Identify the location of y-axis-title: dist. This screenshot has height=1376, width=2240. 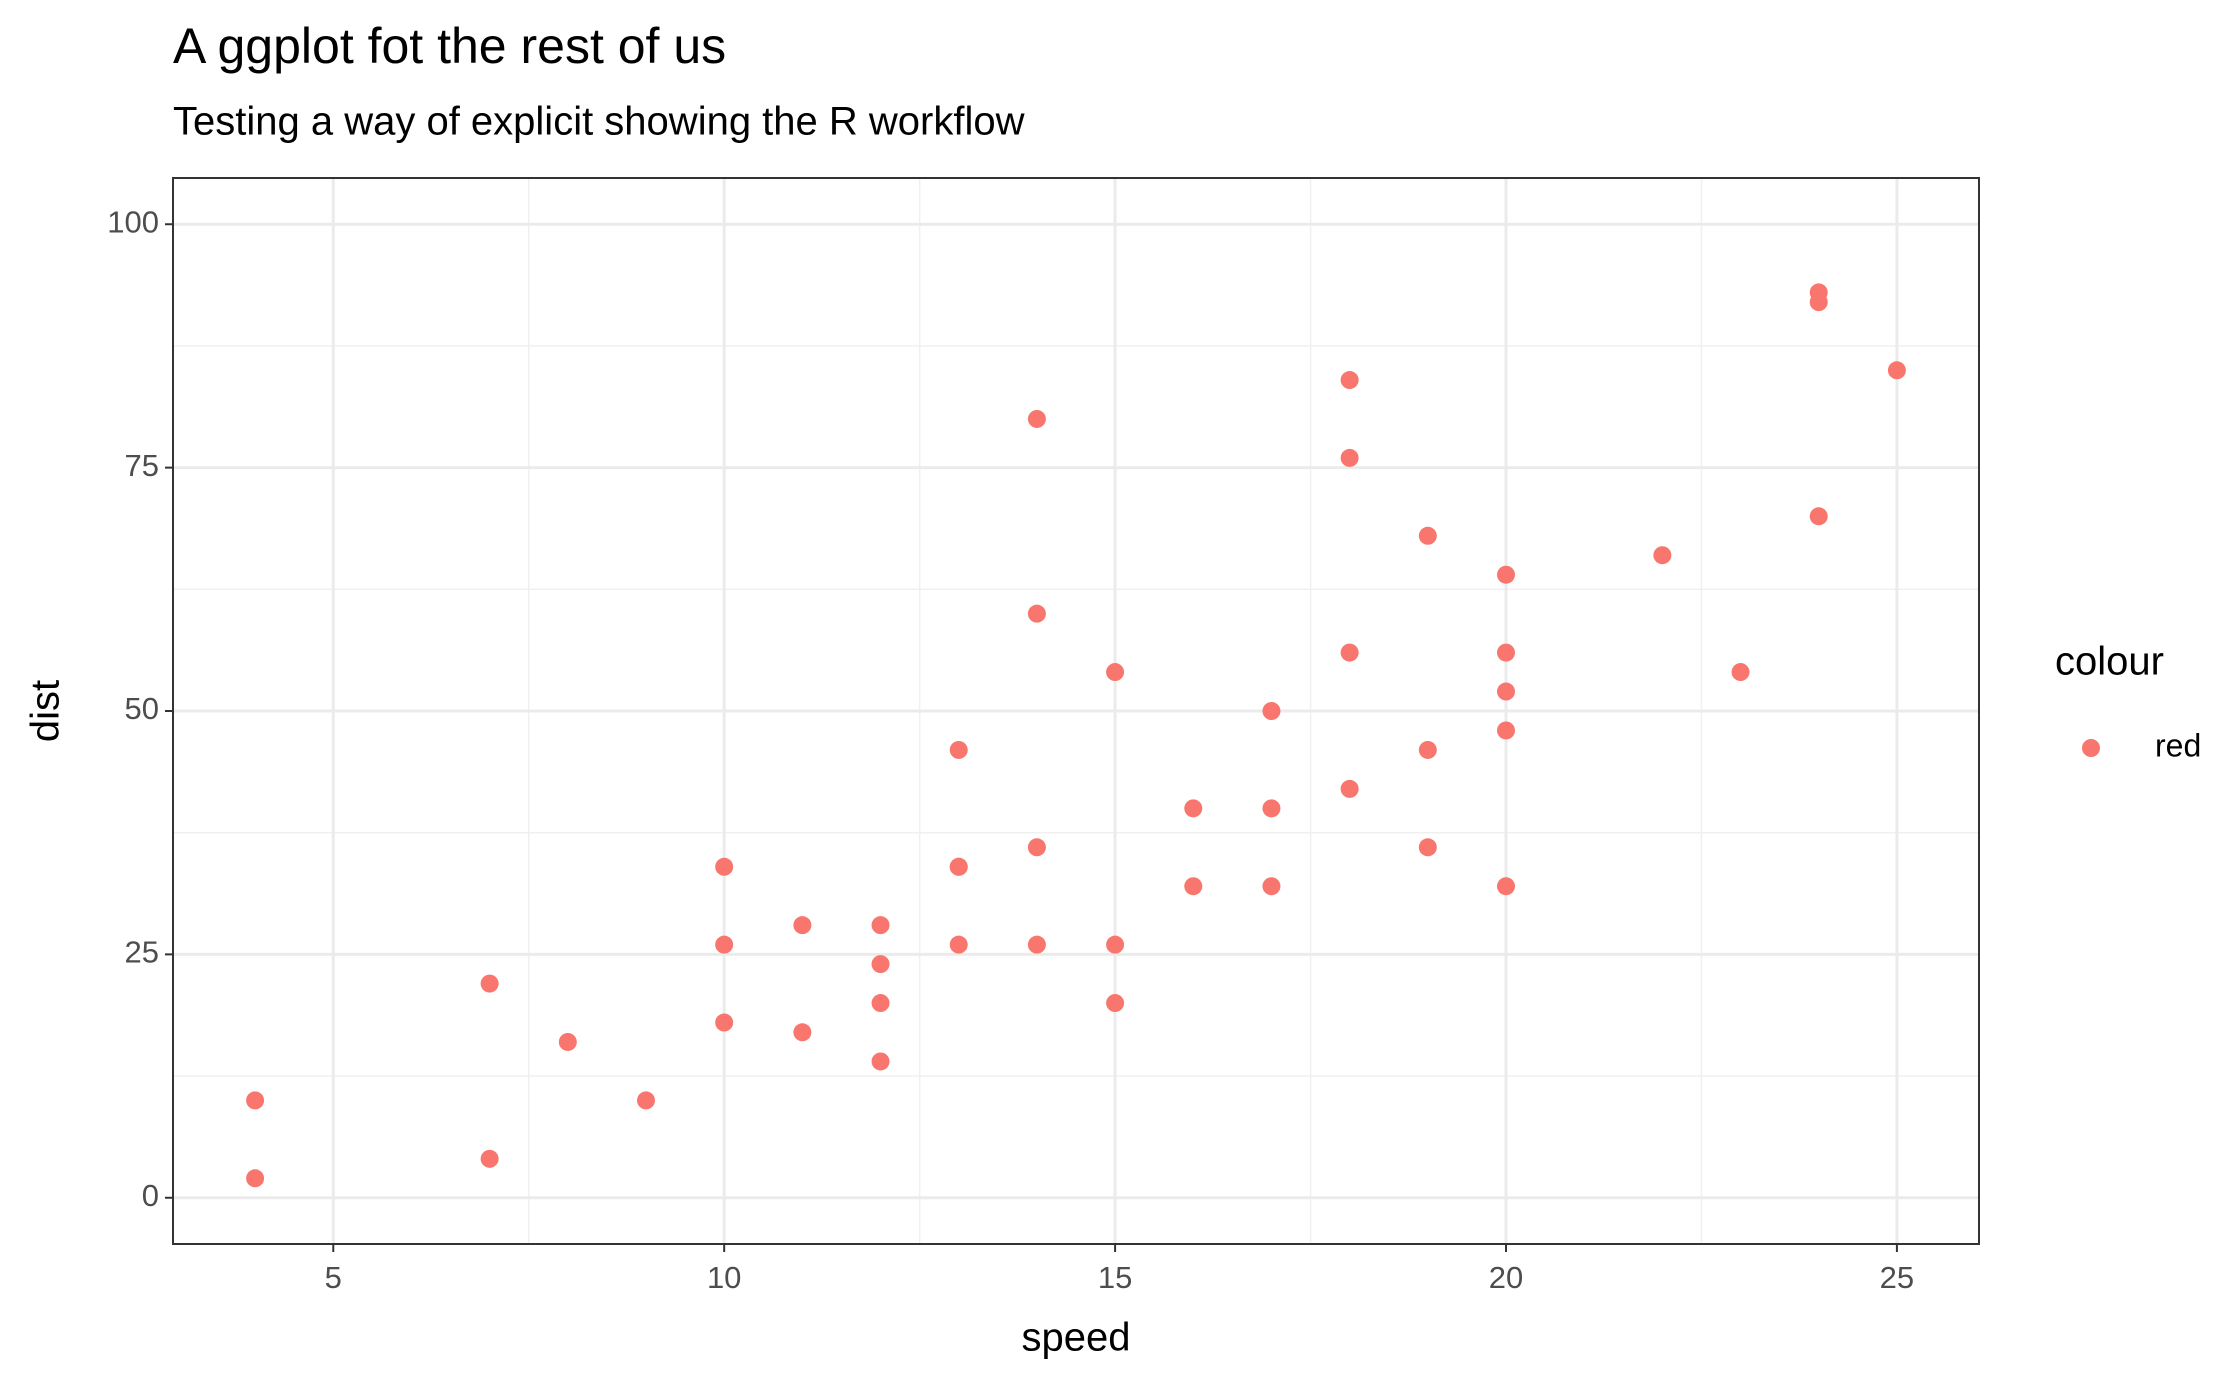
(46, 711).